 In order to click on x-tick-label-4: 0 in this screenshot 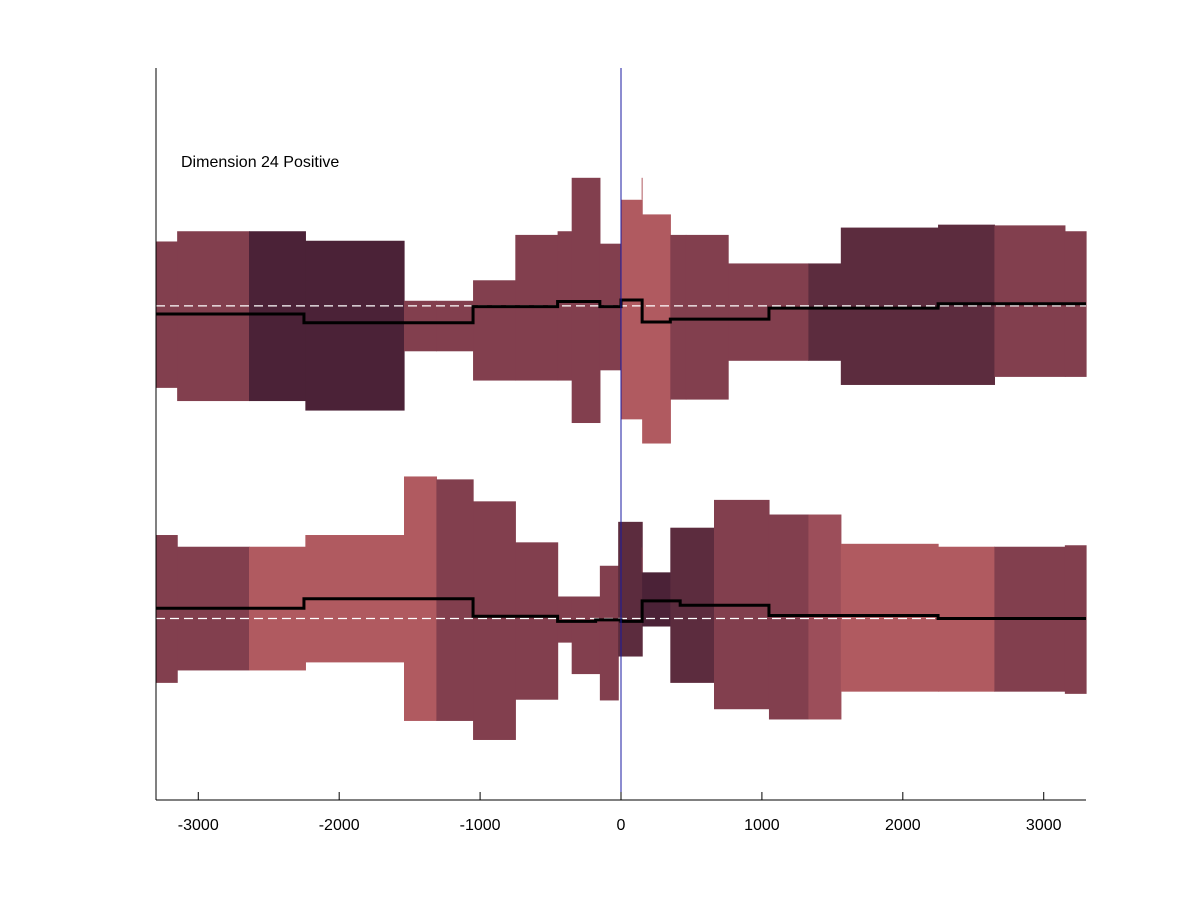, I will do `click(621, 825)`.